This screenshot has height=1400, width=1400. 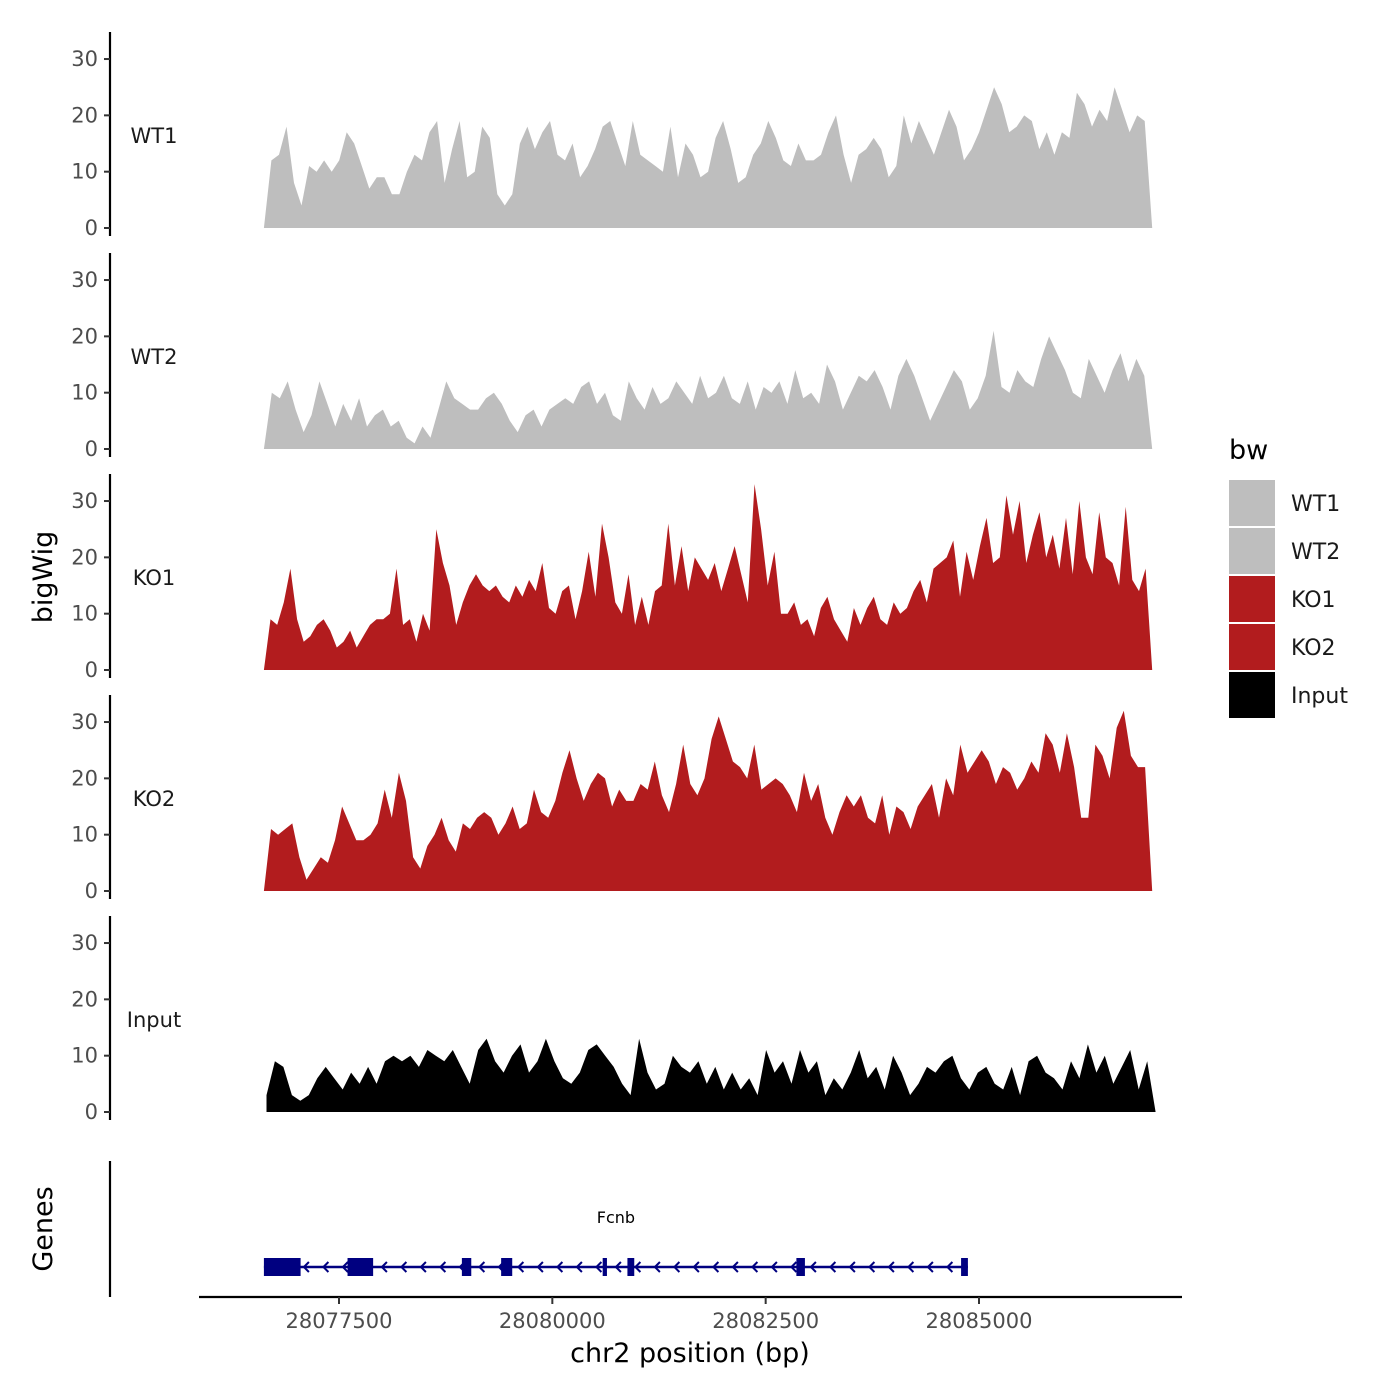 What do you see at coordinates (616, 1217) in the screenshot?
I see `gene-name-label: Fcnb` at bounding box center [616, 1217].